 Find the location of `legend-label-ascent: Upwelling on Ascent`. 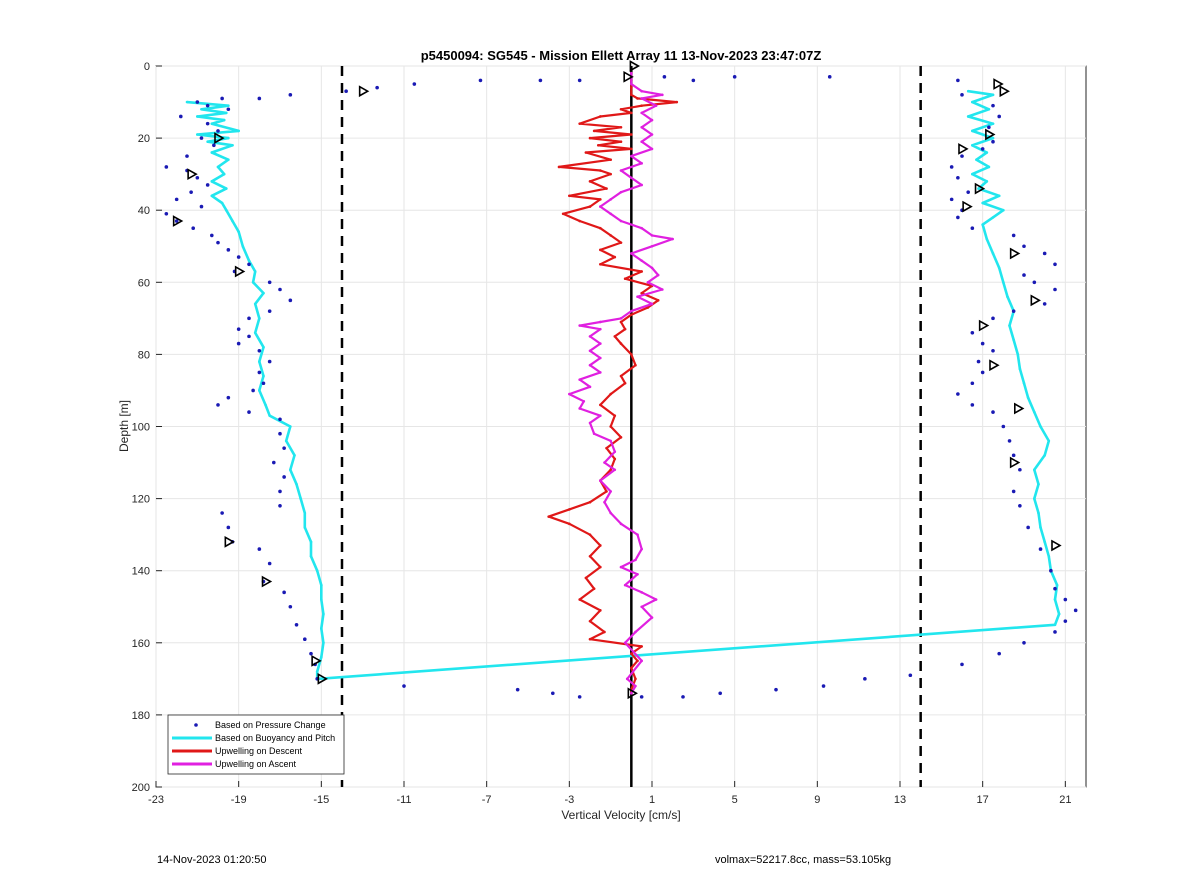

legend-label-ascent: Upwelling on Ascent is located at coordinates (256, 764).